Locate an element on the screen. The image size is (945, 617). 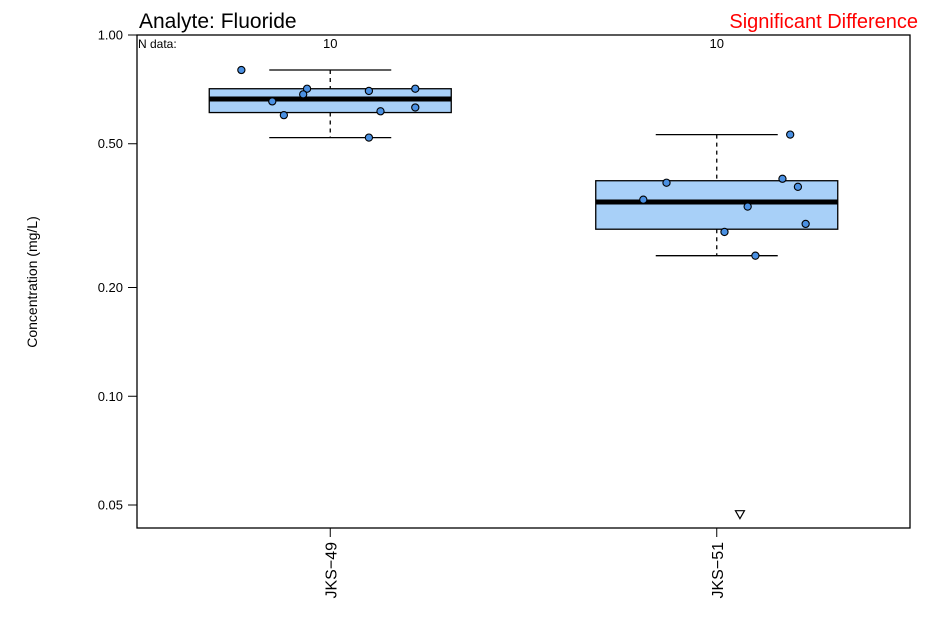
x-tick-label-1: JKS−49 is located at coordinates (331, 570).